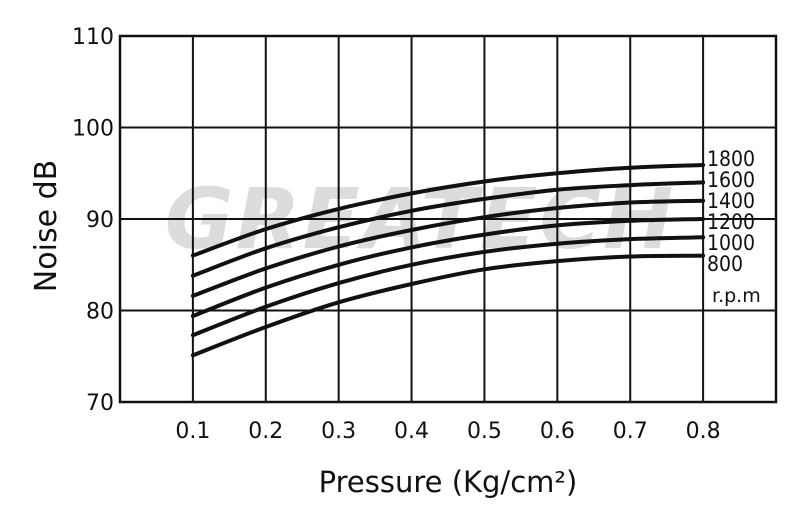 This screenshot has width=800, height=507. I want to click on series-label-1000: 1000, so click(731, 243).